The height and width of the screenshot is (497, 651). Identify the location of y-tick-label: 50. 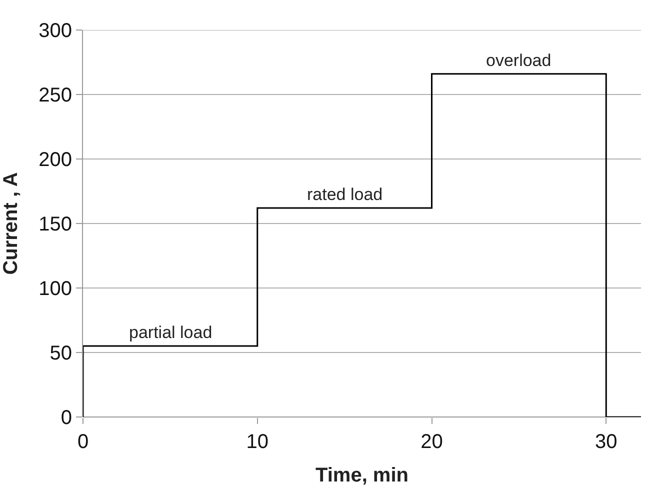
(61, 353).